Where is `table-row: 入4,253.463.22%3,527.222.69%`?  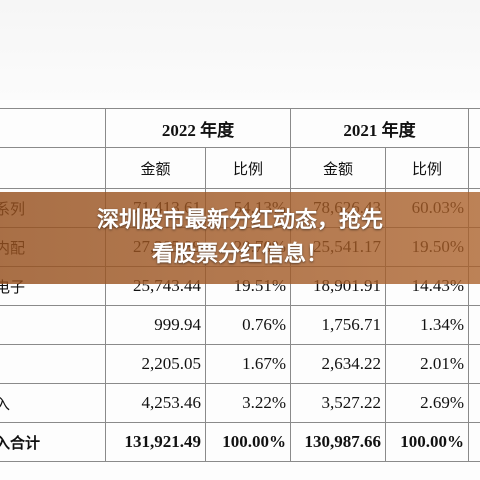
table-row: 入4,253.463.22%3,527.222.69% is located at coordinates (240, 403).